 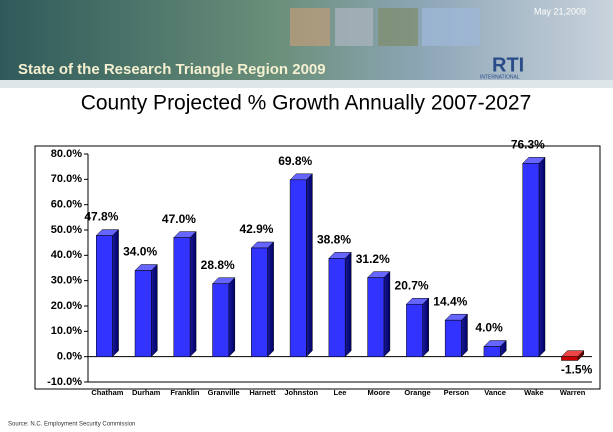 I want to click on value-label: 28.8%, so click(x=218, y=265).